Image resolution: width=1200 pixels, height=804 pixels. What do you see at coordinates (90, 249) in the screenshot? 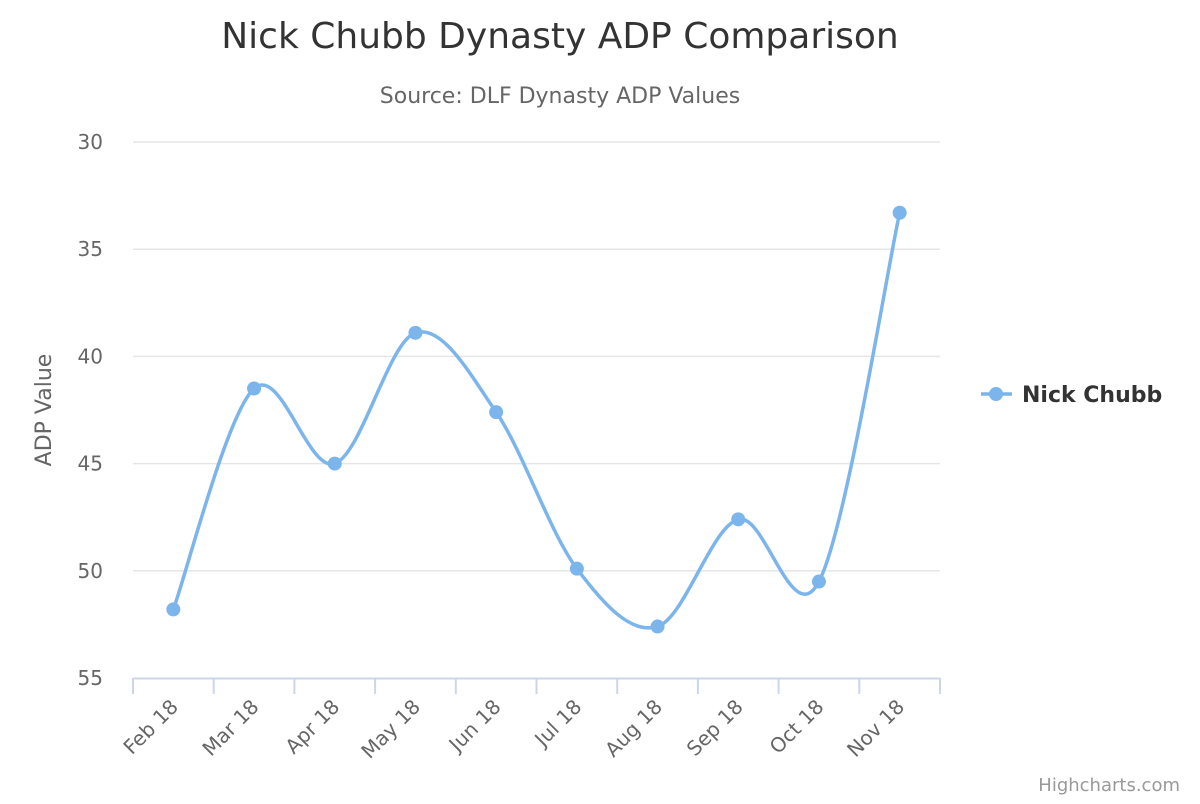
I see `y-tick-label-35: 35` at bounding box center [90, 249].